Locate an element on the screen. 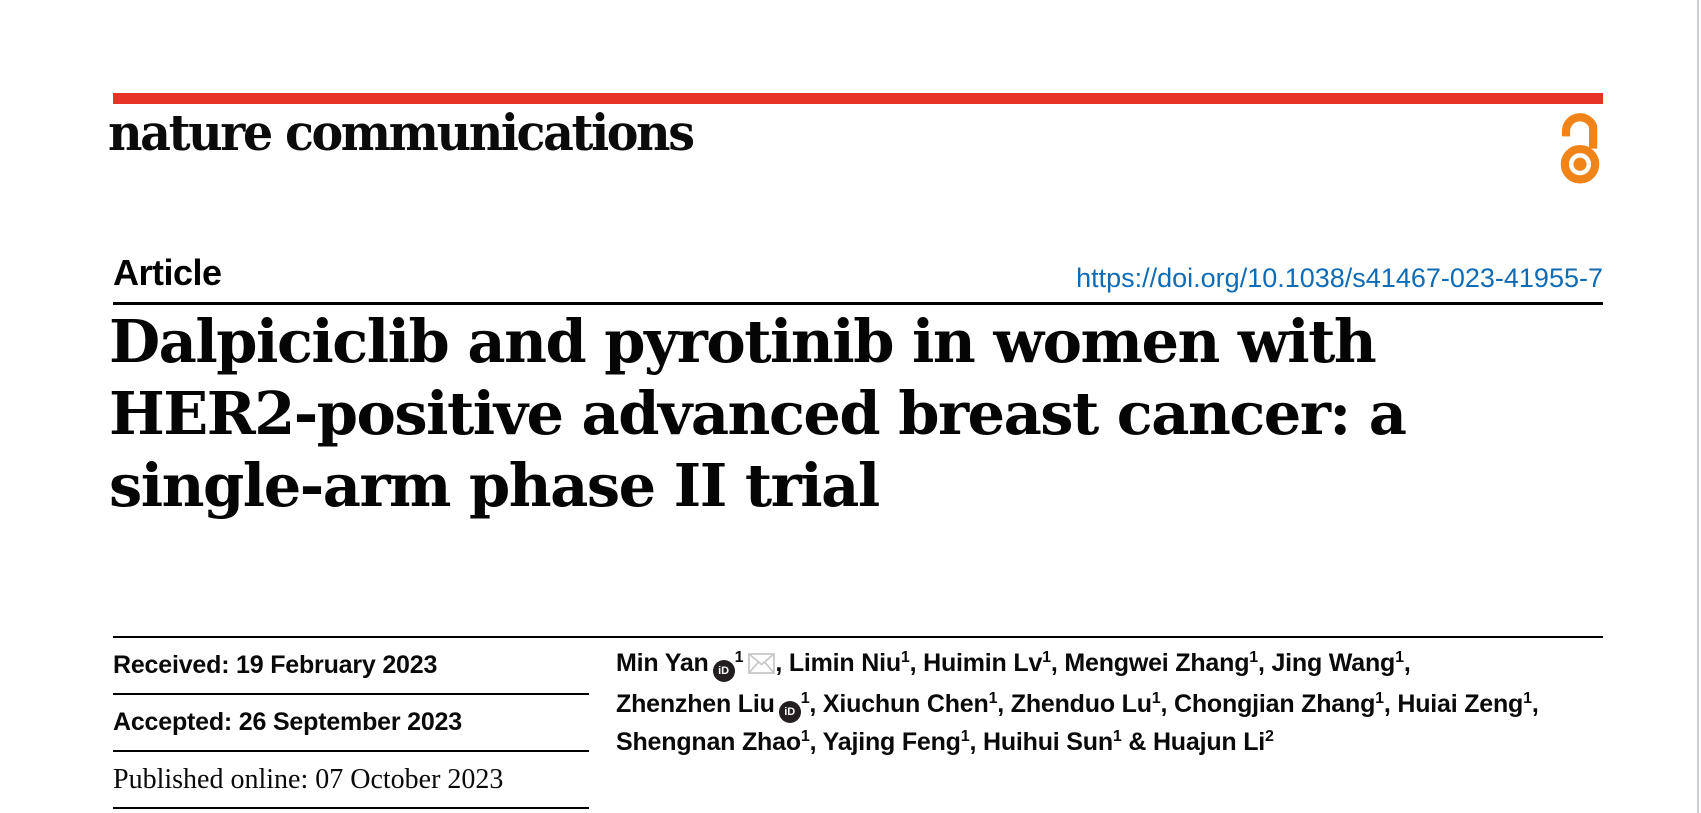 This screenshot has width=1701, height=813. author-name: Jing Wang is located at coordinates (1333, 663).